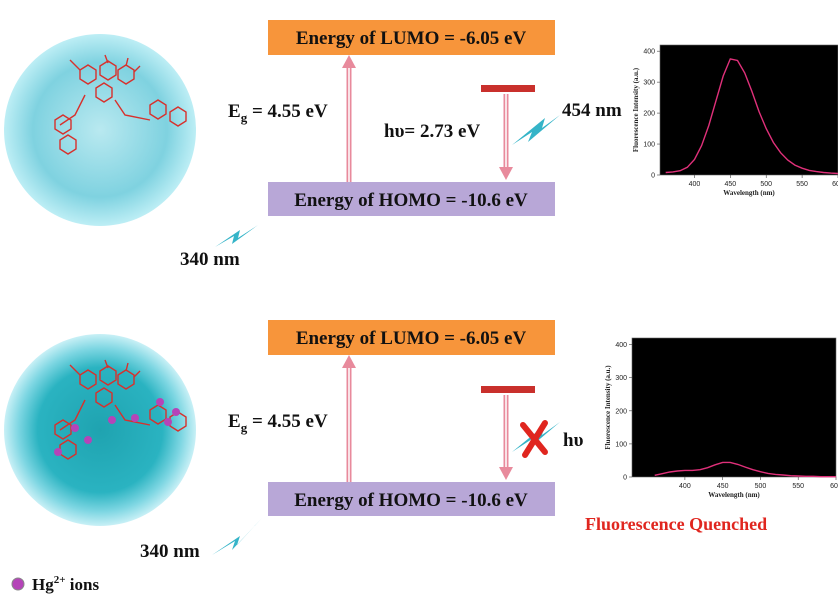  What do you see at coordinates (676, 524) in the screenshot?
I see `status-label: Fluorescence Quenched` at bounding box center [676, 524].